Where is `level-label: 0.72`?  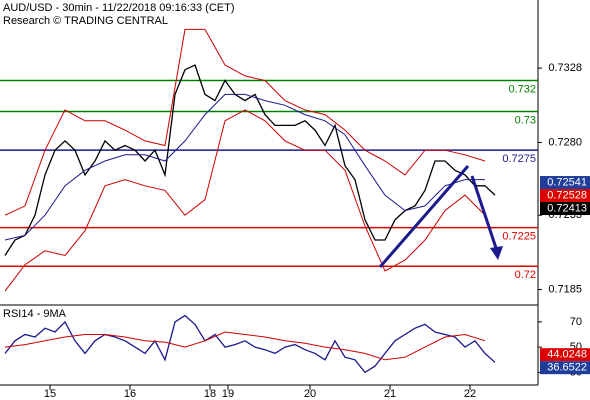
level-label: 0.72 is located at coordinates (525, 275).